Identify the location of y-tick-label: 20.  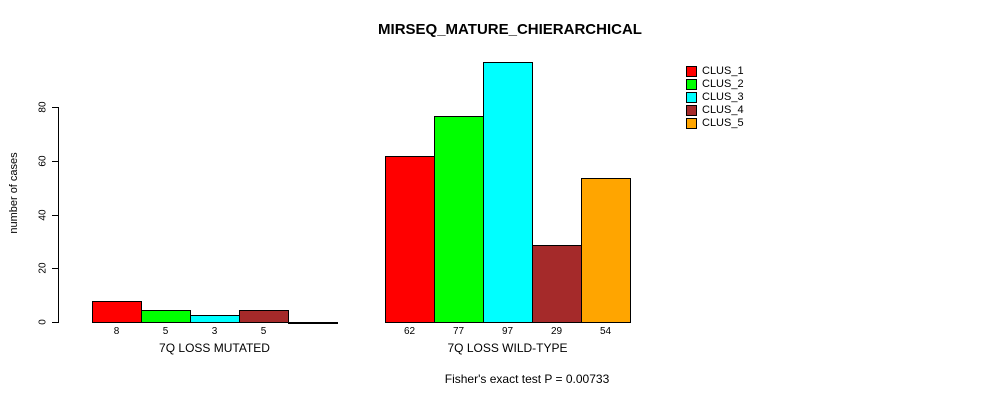
(43, 268).